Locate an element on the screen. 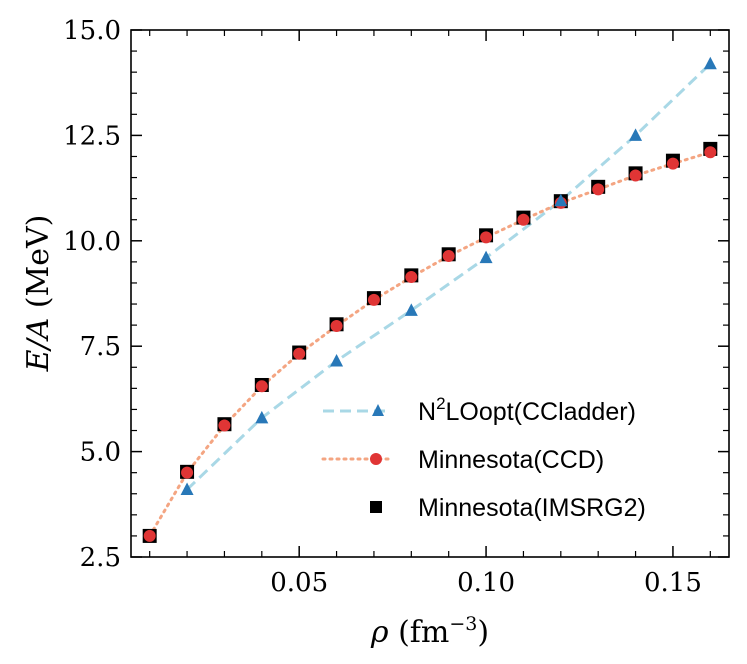  y-tick-label: 10.0 is located at coordinates (92, 242).